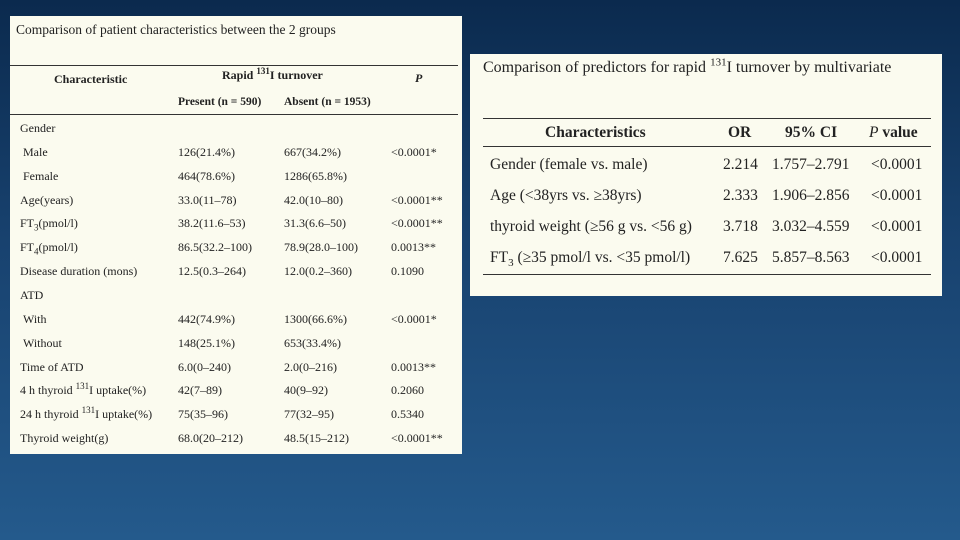 The image size is (960, 540). Describe the element at coordinates (230, 152) in the screenshot. I see `table-row: Male 126(21.4%) 667(34.2%) <0.0001*` at that location.